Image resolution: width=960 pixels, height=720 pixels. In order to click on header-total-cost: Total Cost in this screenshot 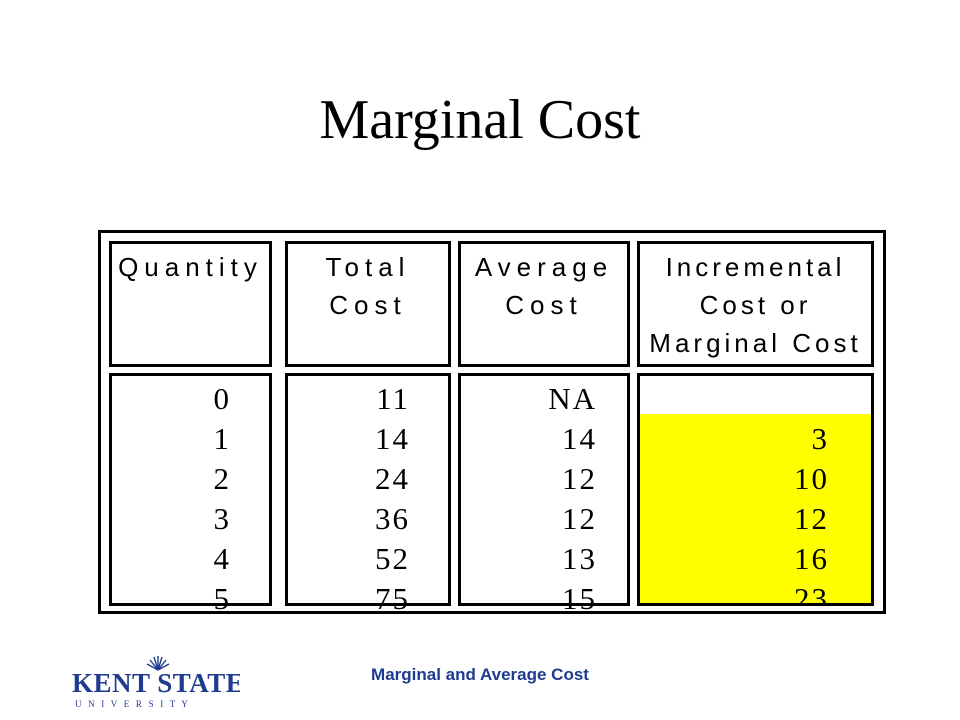, I will do `click(368, 304)`.